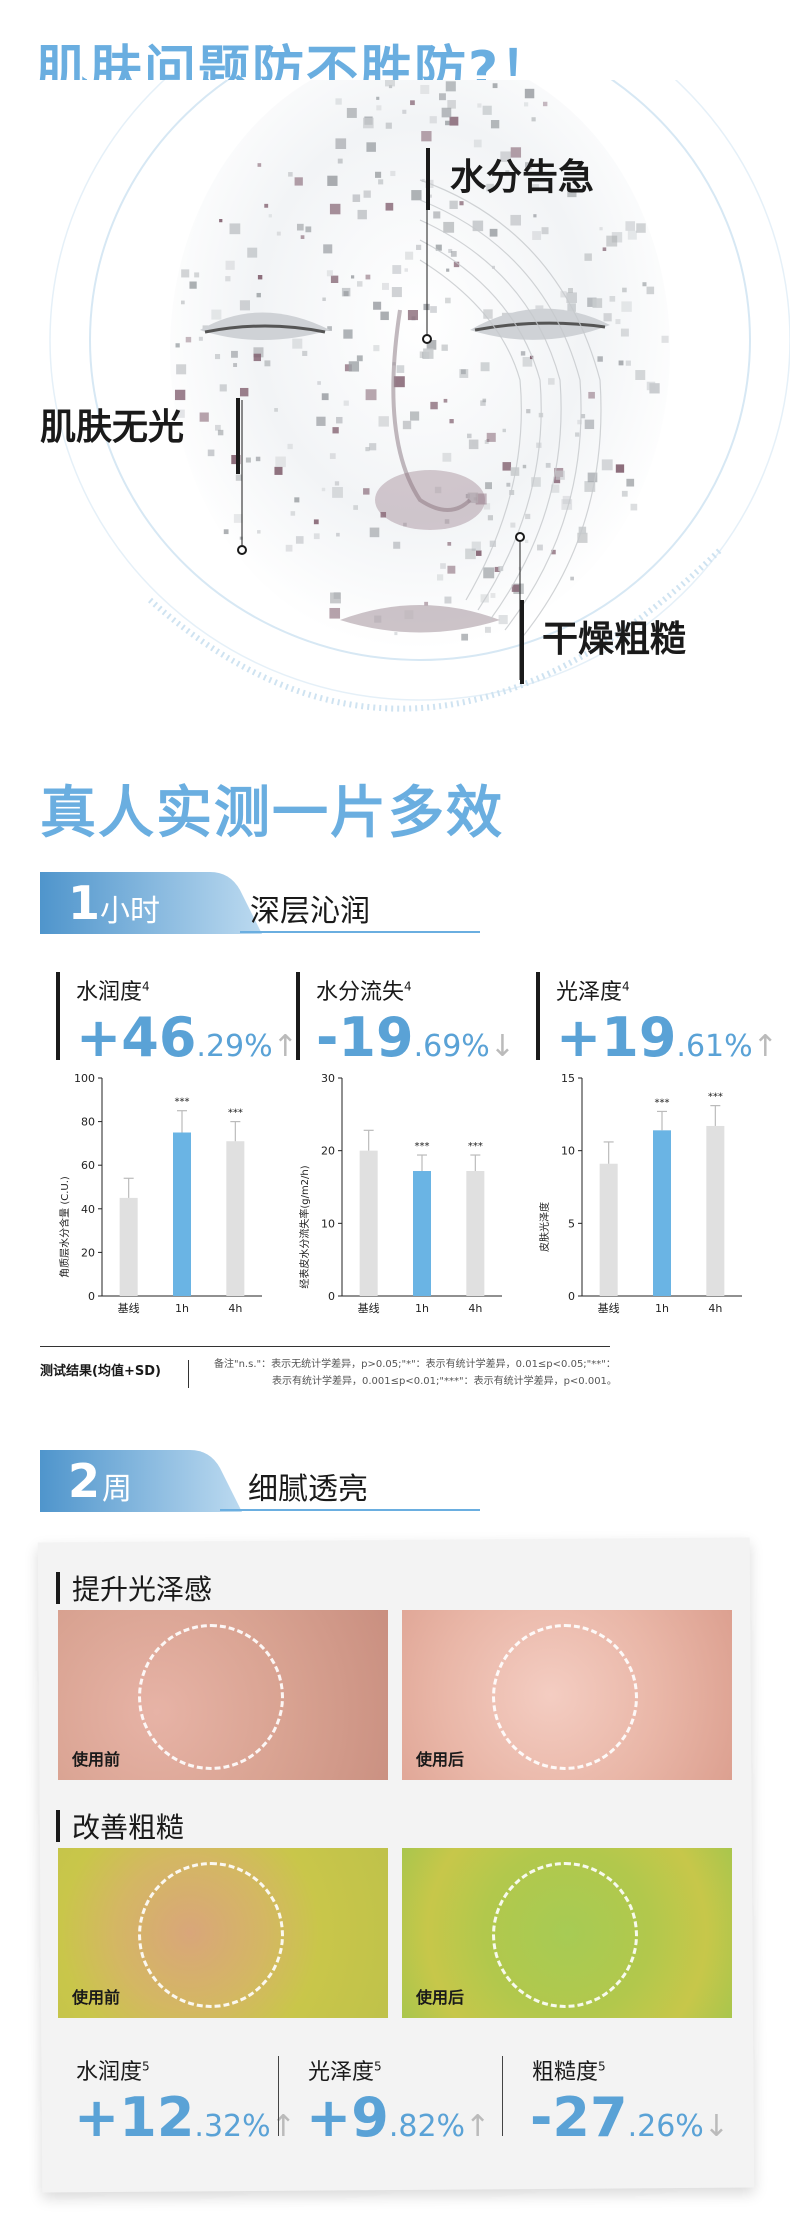 This screenshot has width=790, height=2234. What do you see at coordinates (415, 1037) in the screenshot?
I see `metric-value: -19.69%↓` at bounding box center [415, 1037].